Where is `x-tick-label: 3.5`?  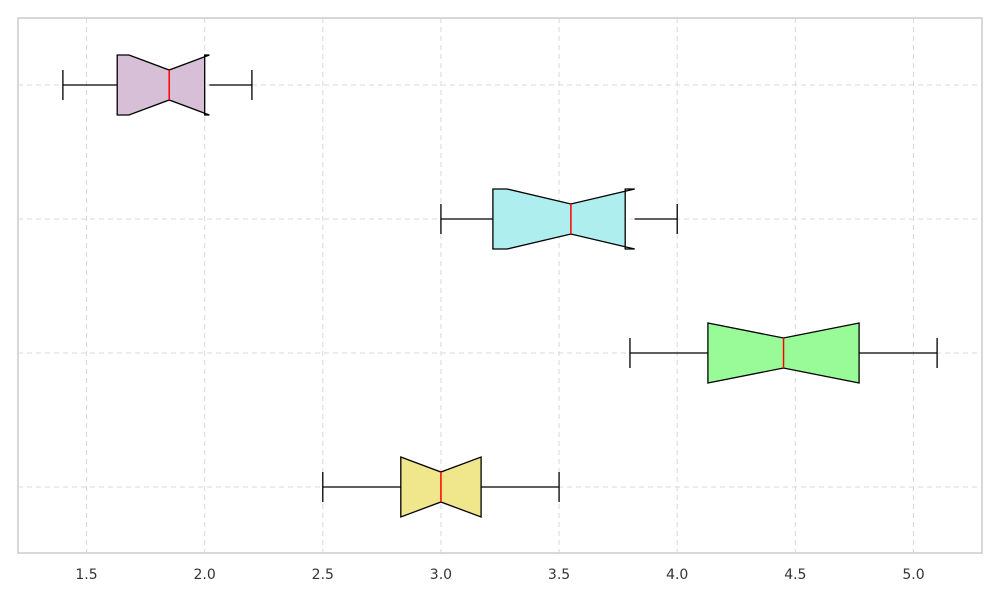
x-tick-label: 3.5 is located at coordinates (559, 575).